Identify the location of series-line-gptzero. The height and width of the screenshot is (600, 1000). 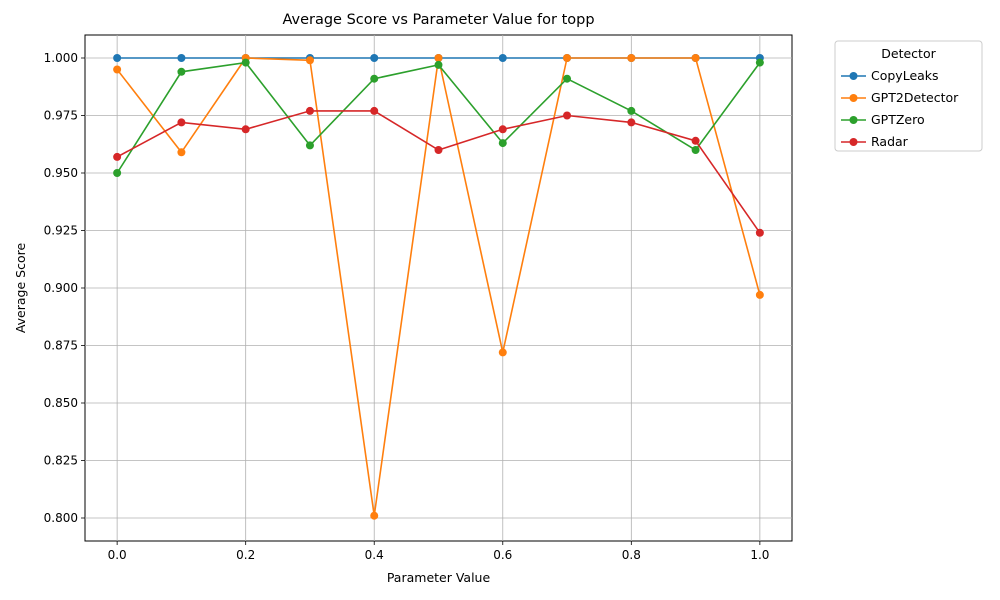
(438, 117).